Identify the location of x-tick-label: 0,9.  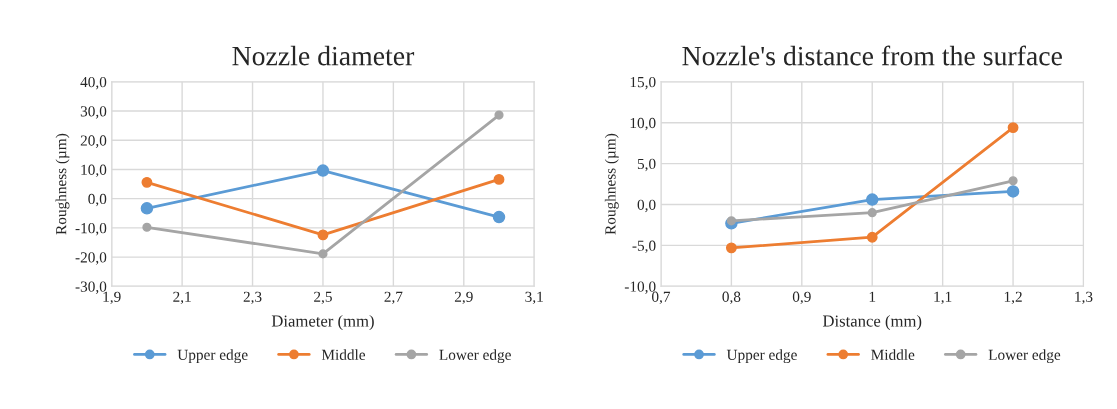
(801, 298).